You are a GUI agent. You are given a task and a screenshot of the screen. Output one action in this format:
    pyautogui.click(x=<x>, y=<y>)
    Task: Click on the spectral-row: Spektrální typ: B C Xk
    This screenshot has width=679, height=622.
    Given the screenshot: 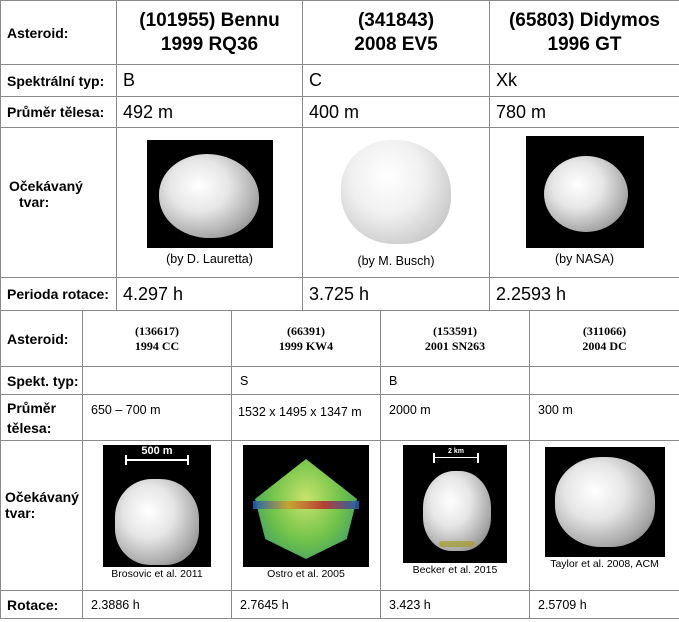 What is the action you would take?
    pyautogui.click(x=339, y=80)
    